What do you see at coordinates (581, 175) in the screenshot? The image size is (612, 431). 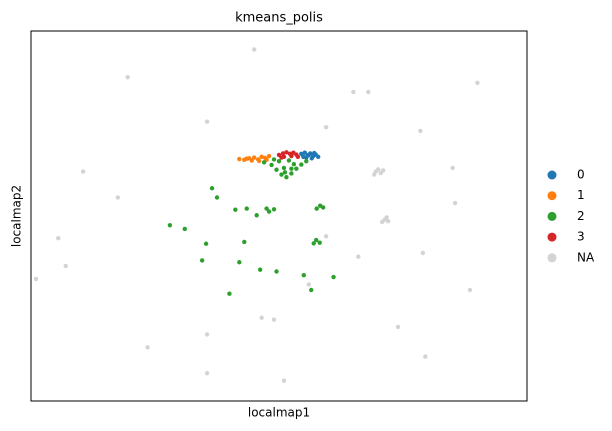 I see `legend-label: 0` at bounding box center [581, 175].